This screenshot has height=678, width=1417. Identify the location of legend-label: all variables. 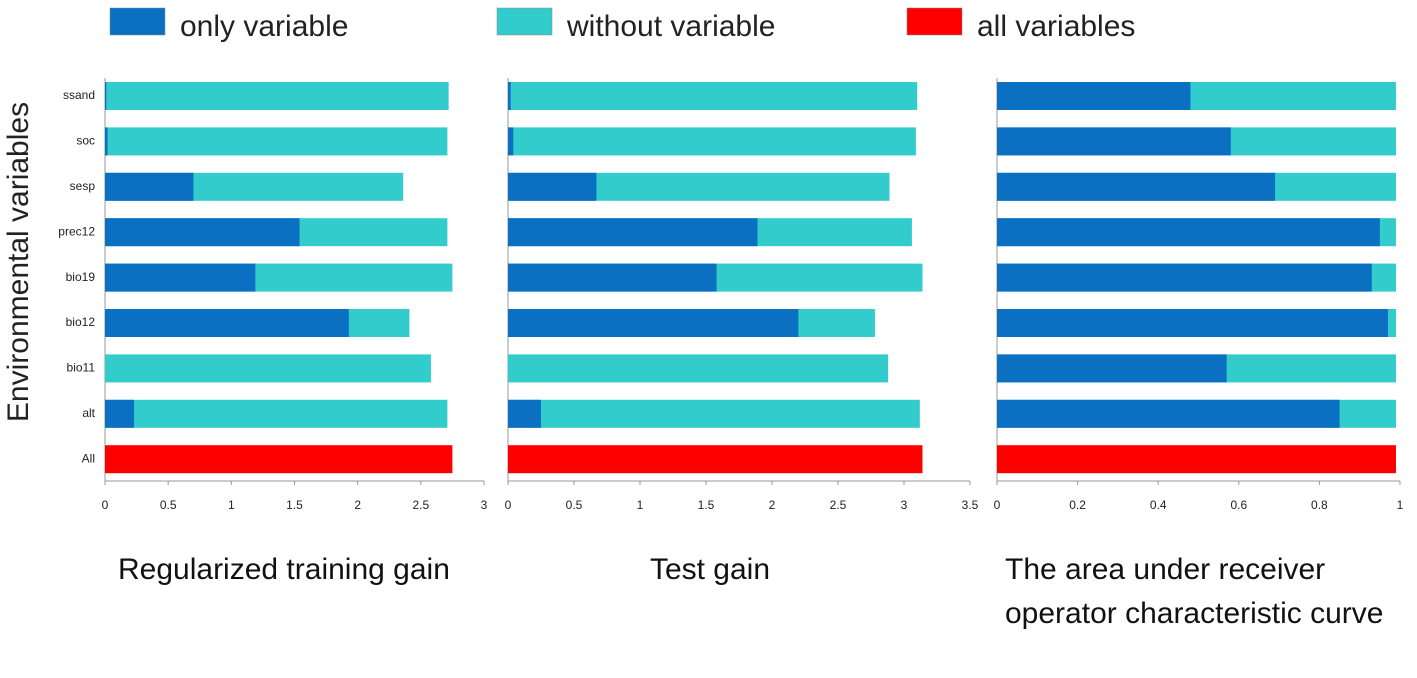
(1056, 26).